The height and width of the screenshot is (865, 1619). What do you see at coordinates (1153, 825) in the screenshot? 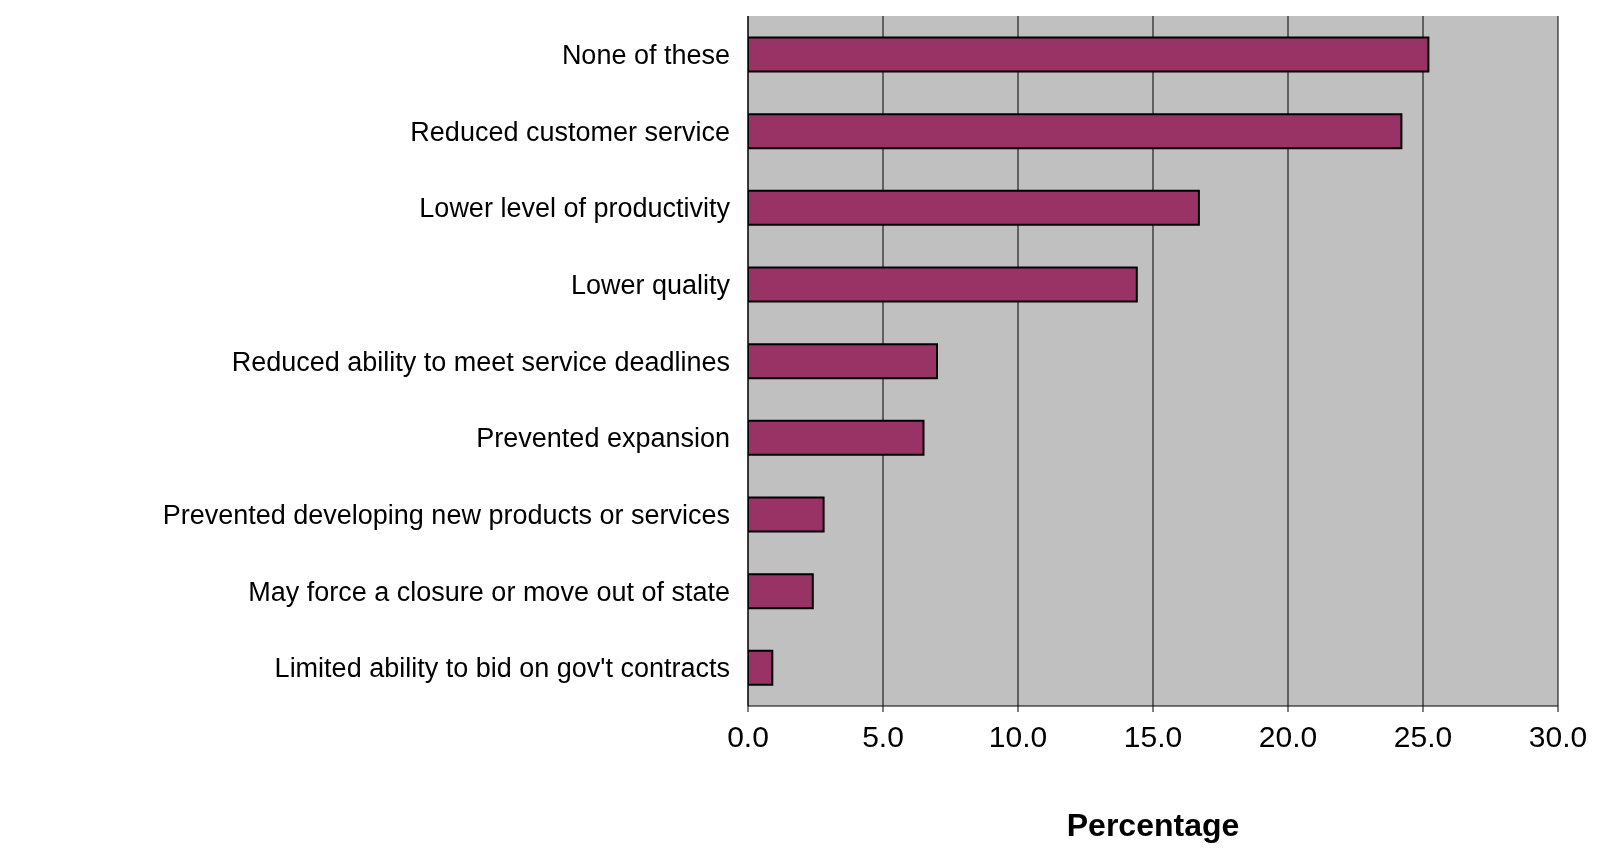
I see `x-axis-title: Percentage` at bounding box center [1153, 825].